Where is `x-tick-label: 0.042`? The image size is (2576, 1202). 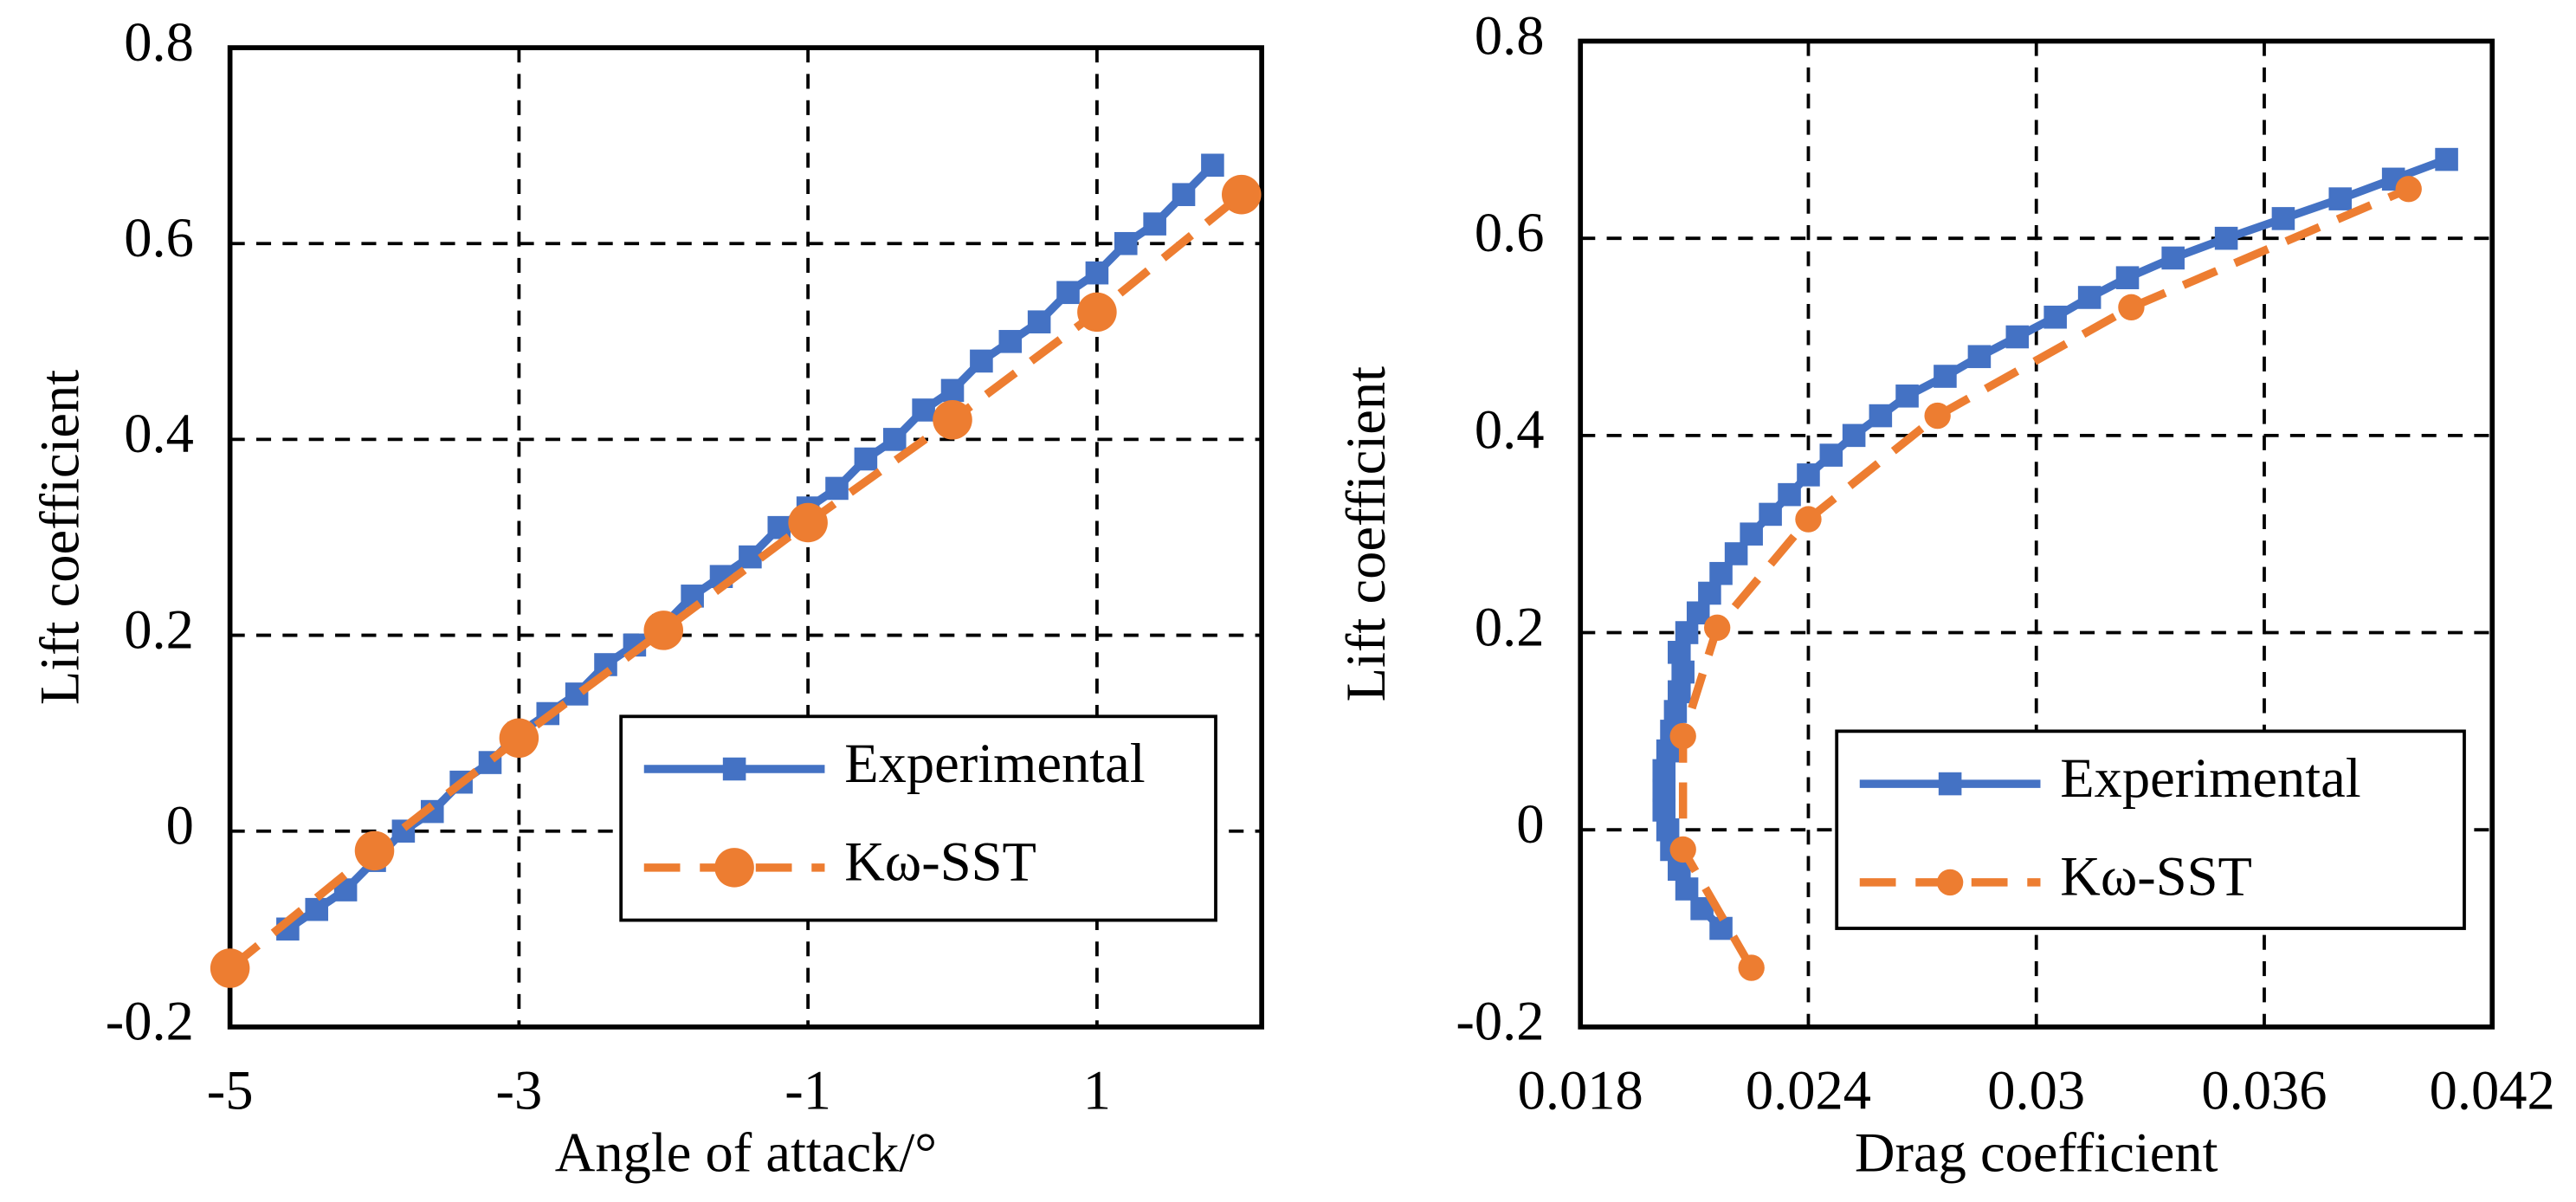 x-tick-label: 0.042 is located at coordinates (2492, 1090).